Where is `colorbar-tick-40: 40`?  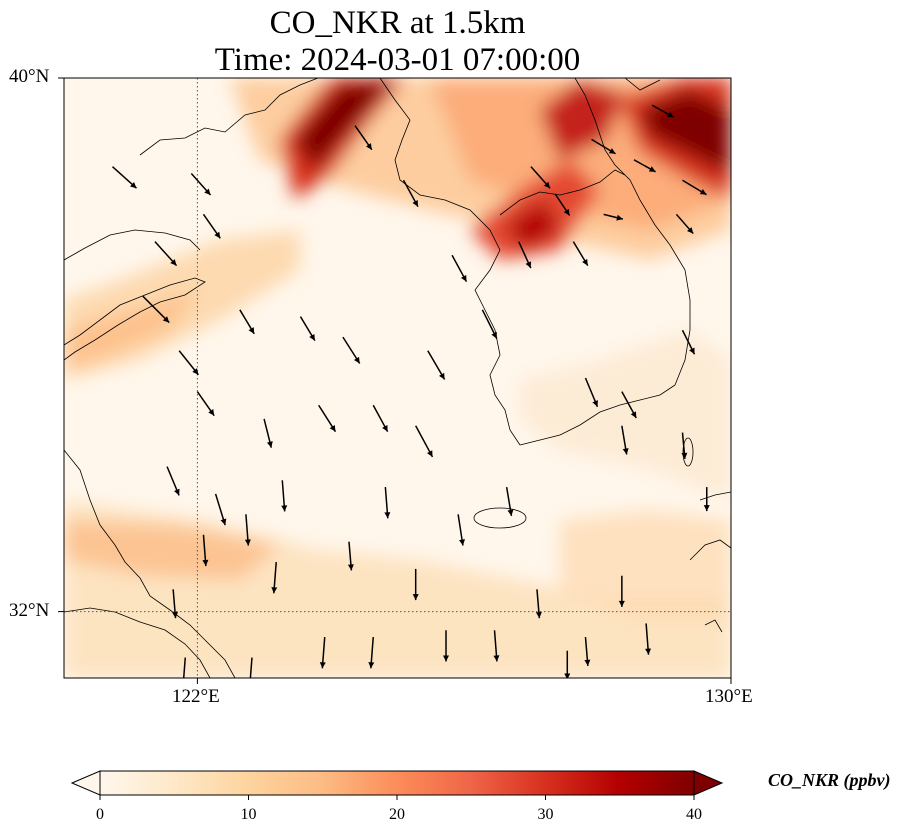
colorbar-tick-40: 40 is located at coordinates (694, 814).